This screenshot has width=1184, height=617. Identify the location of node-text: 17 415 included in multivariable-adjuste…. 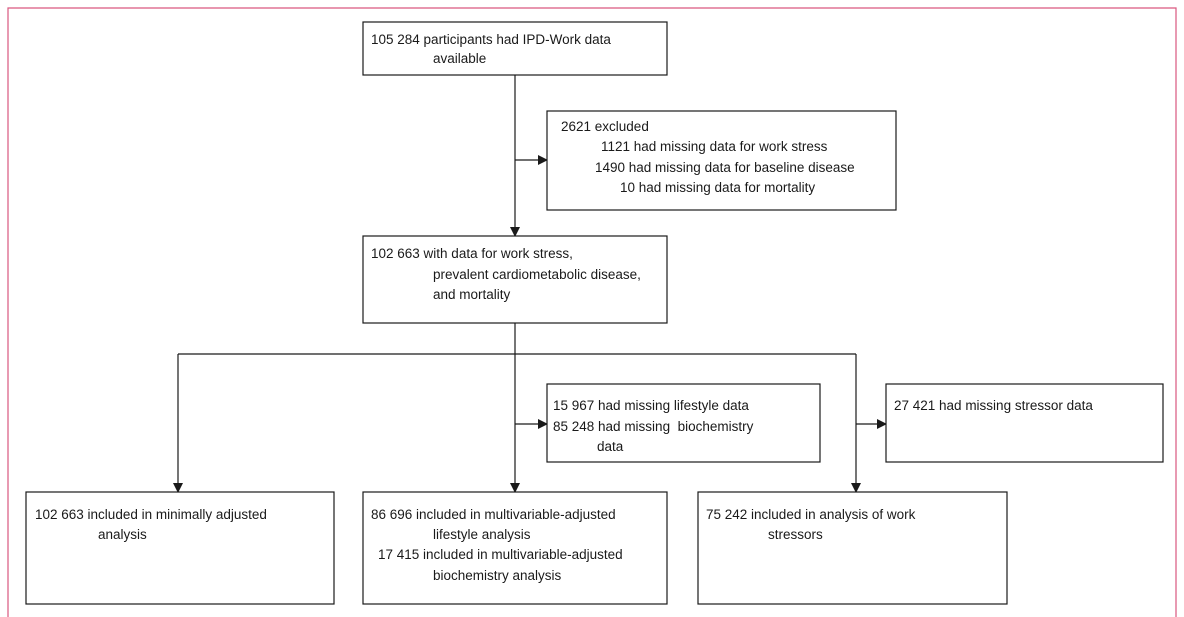
(500, 554).